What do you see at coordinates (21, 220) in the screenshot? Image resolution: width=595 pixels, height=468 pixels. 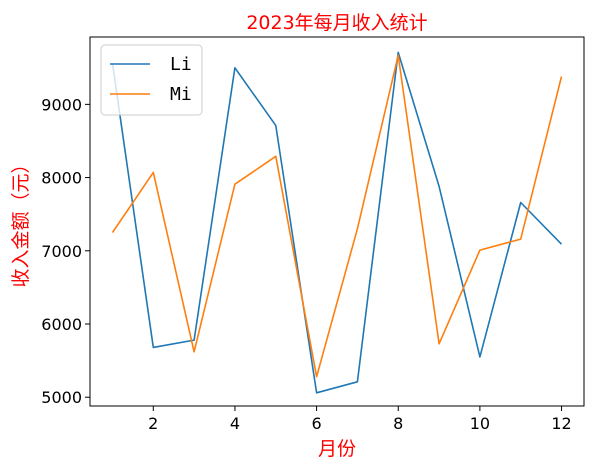 I see `y-axis-label: 收入金额（元）` at bounding box center [21, 220].